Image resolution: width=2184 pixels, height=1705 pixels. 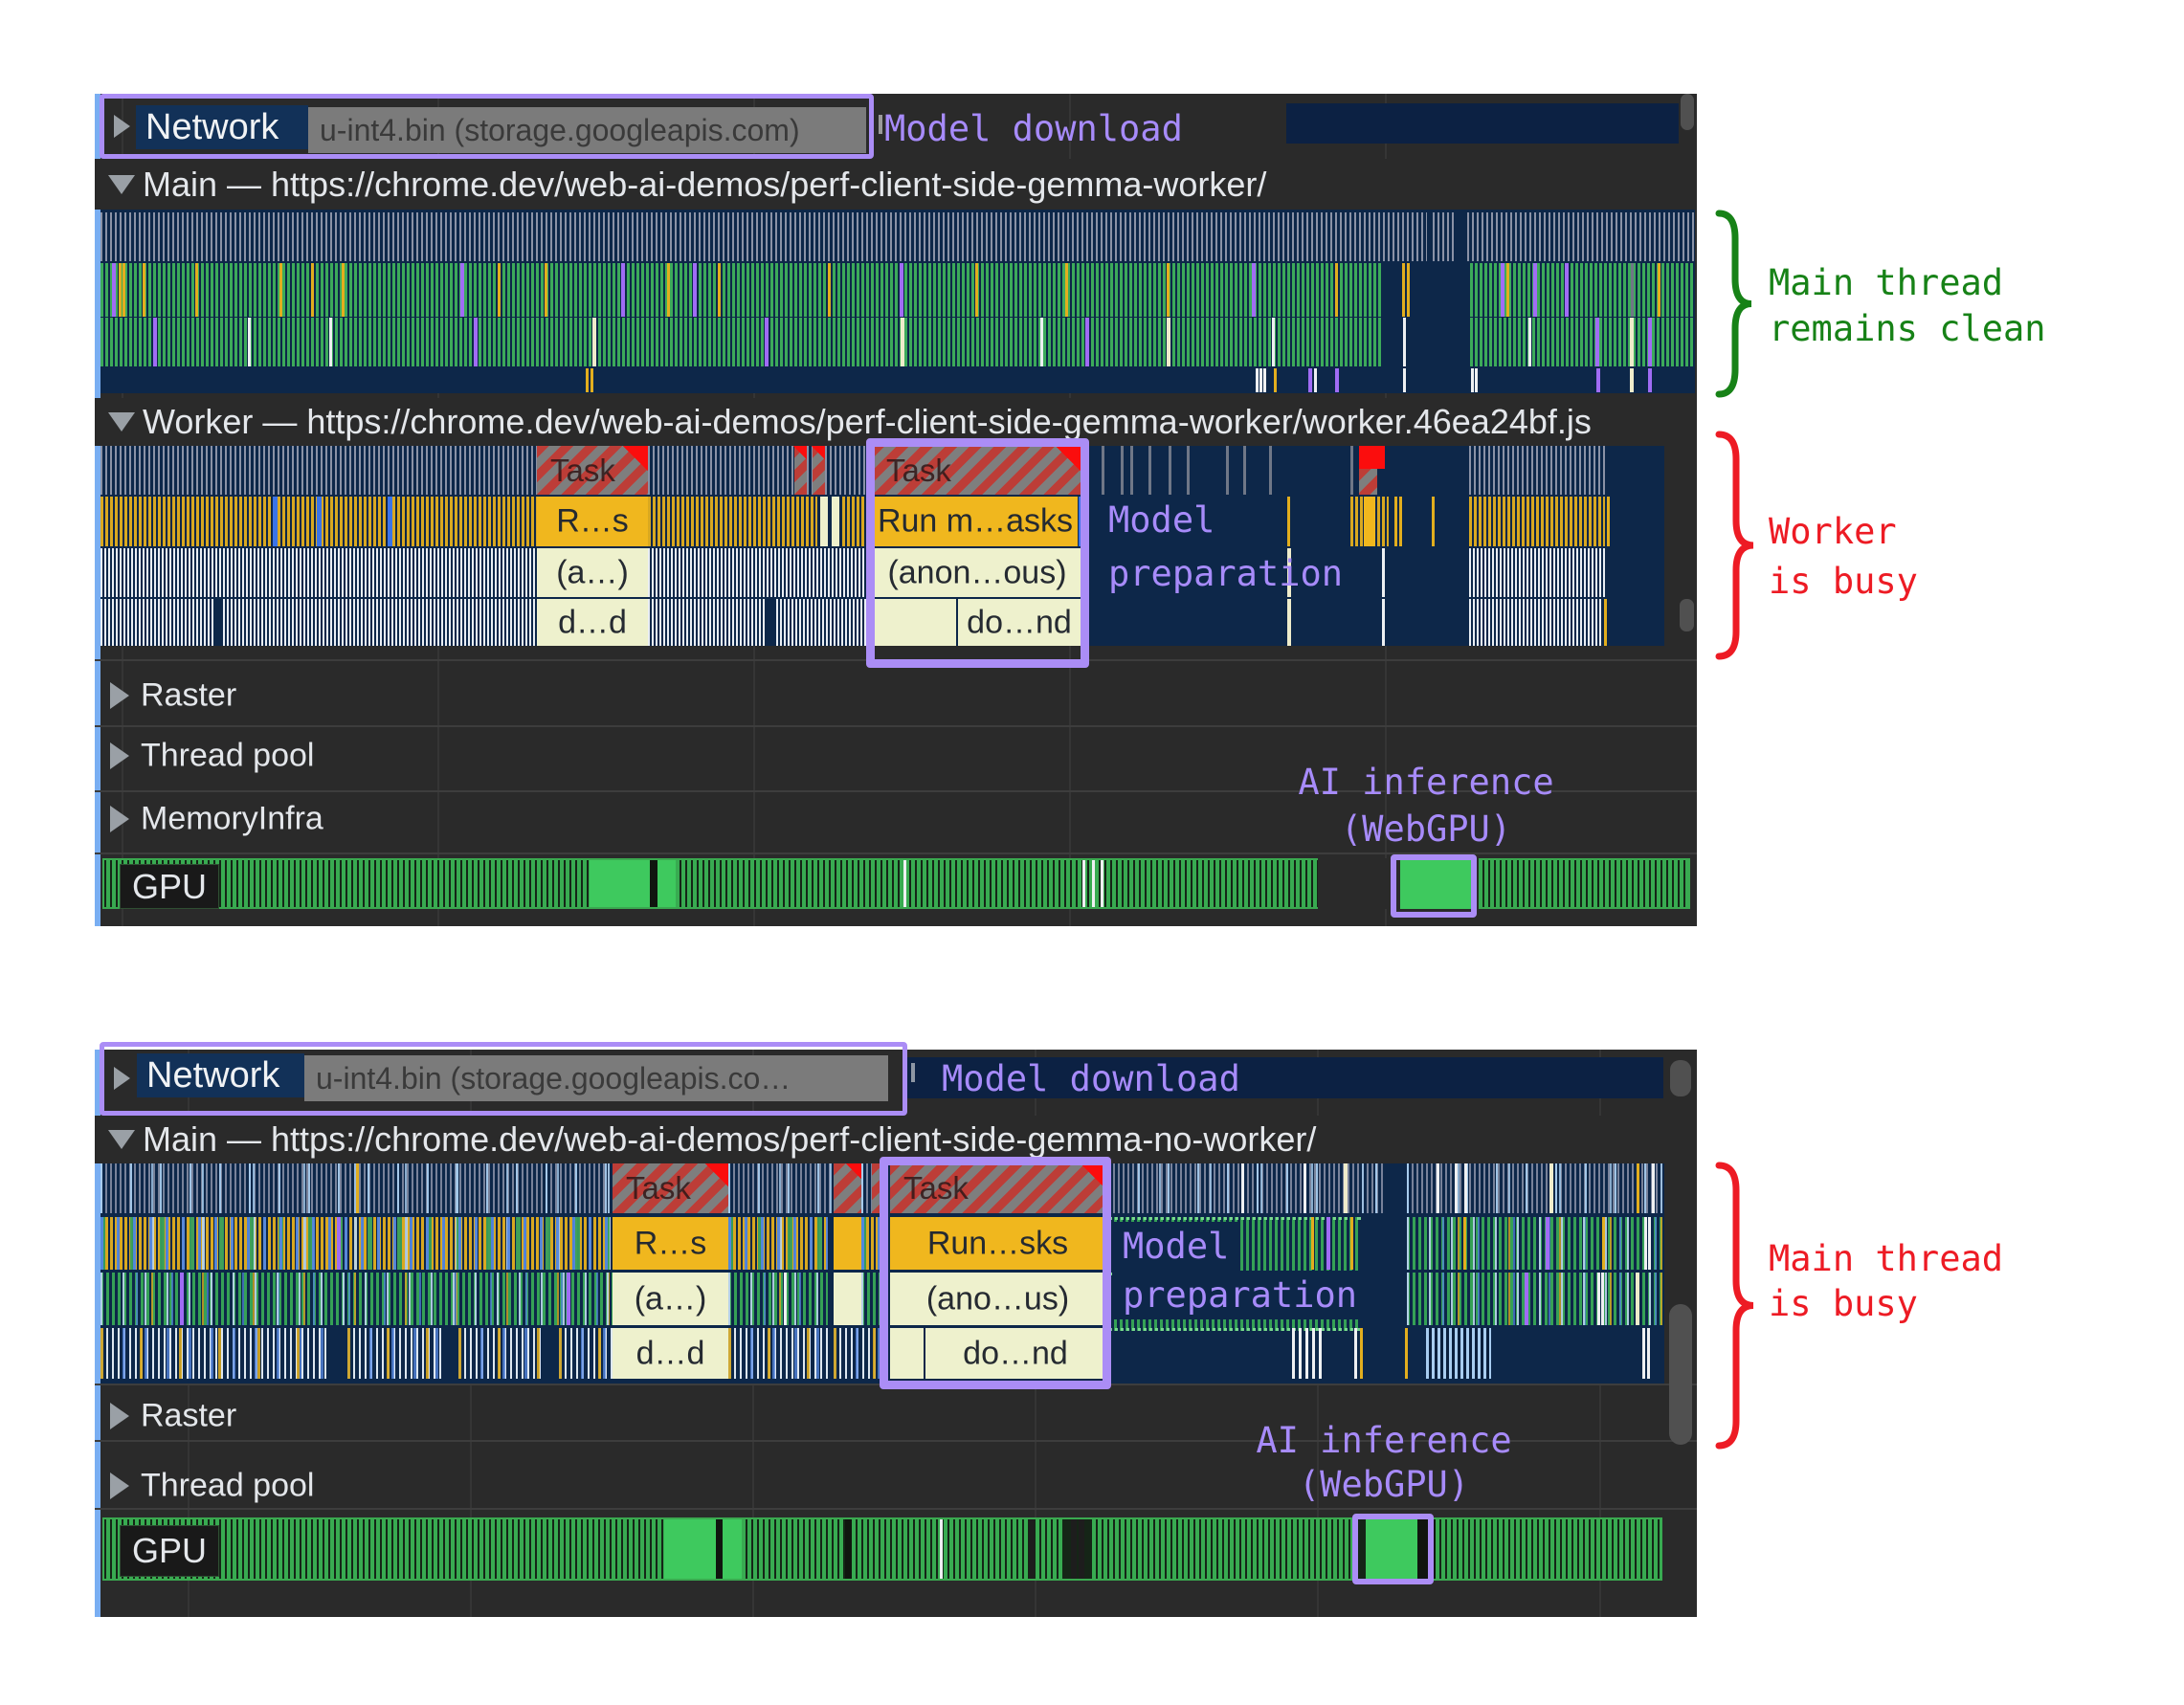 I want to click on gpu-solid-activity, so click(x=1436, y=883).